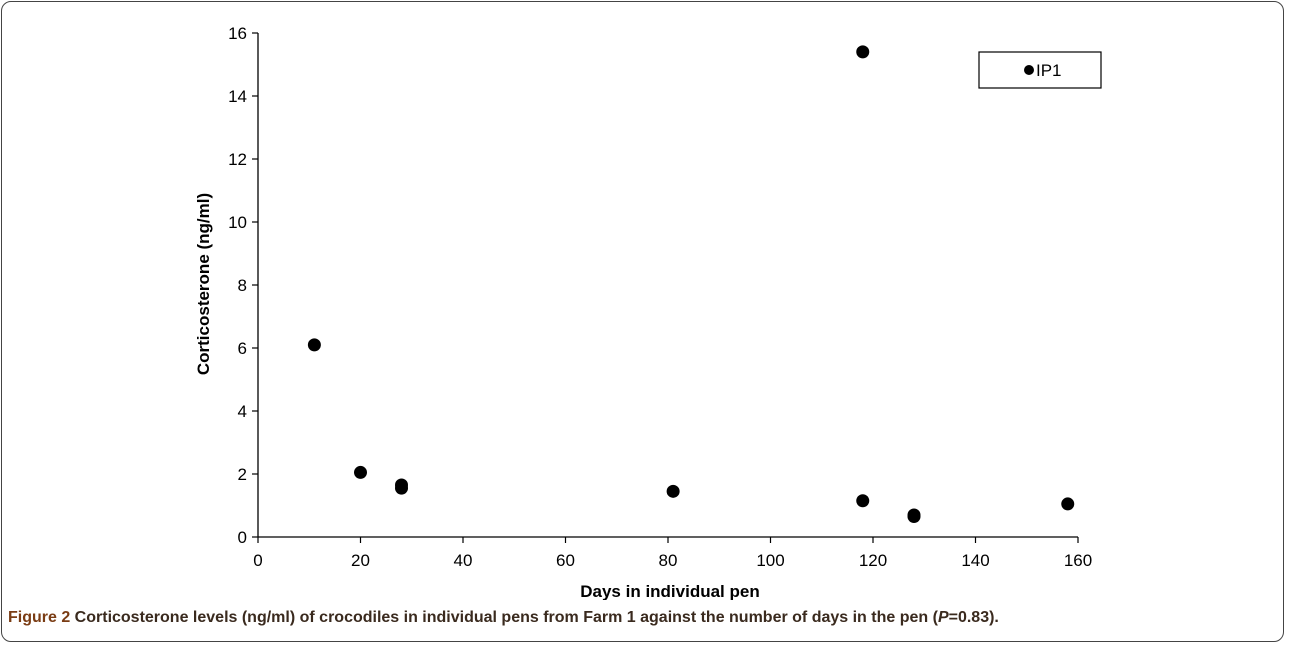 Image resolution: width=1289 pixels, height=647 pixels. I want to click on y-tick-label: 4, so click(242, 411).